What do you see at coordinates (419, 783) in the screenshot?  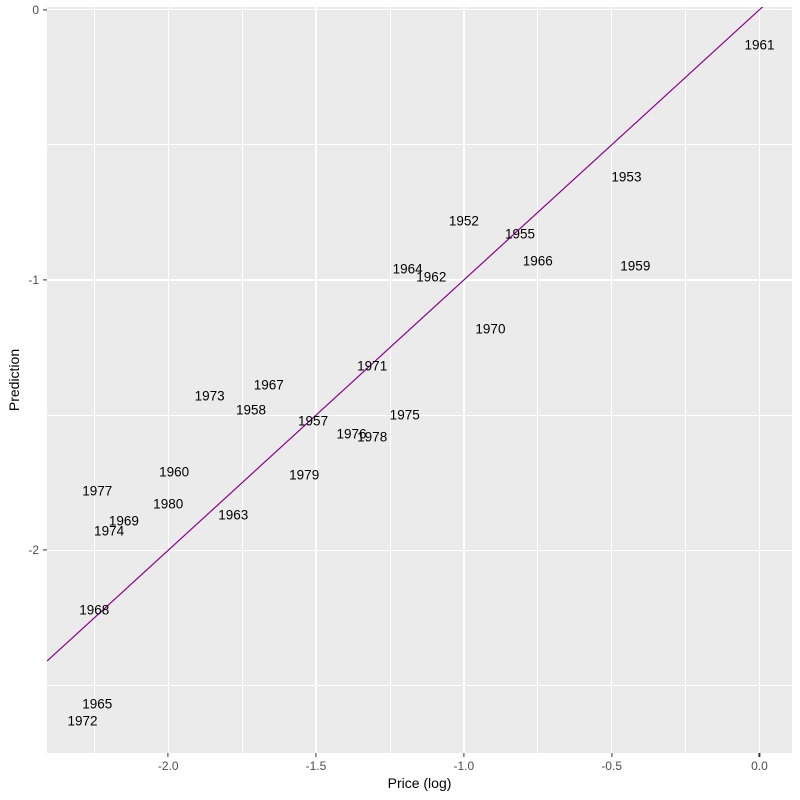 I see `x-axis-title: Price (log)` at bounding box center [419, 783].